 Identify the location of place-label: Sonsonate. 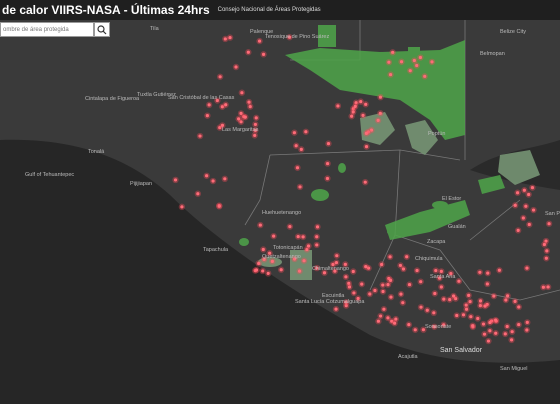
(438, 327).